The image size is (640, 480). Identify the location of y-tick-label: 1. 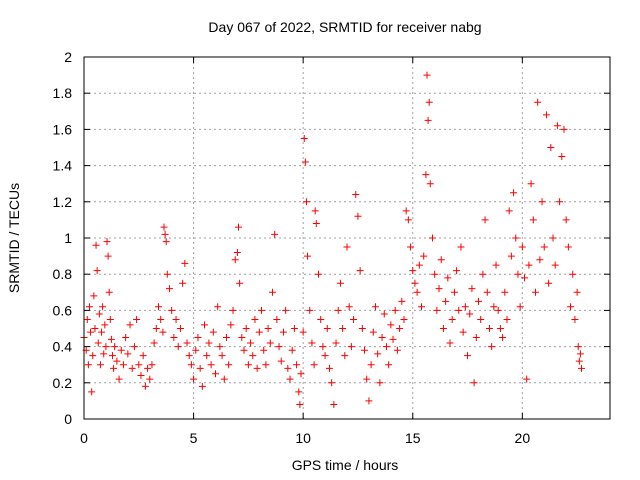
(68, 238).